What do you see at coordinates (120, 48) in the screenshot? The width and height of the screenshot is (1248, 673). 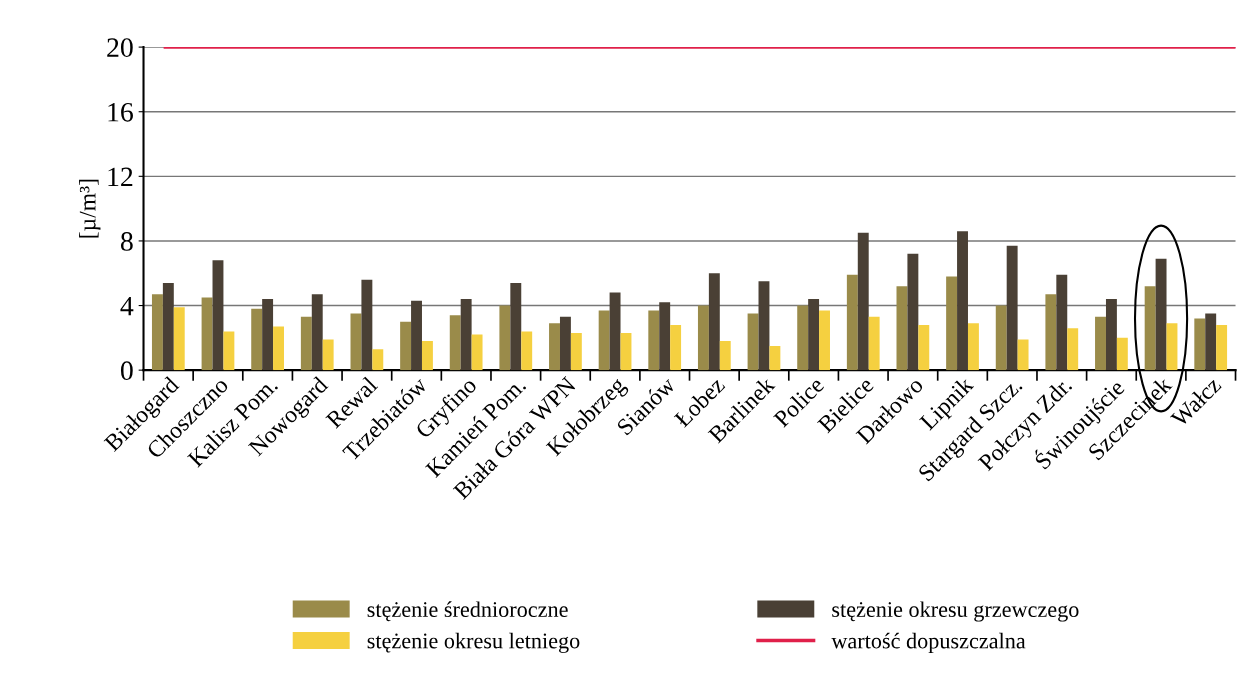 I see `y-tick-label: 20` at bounding box center [120, 48].